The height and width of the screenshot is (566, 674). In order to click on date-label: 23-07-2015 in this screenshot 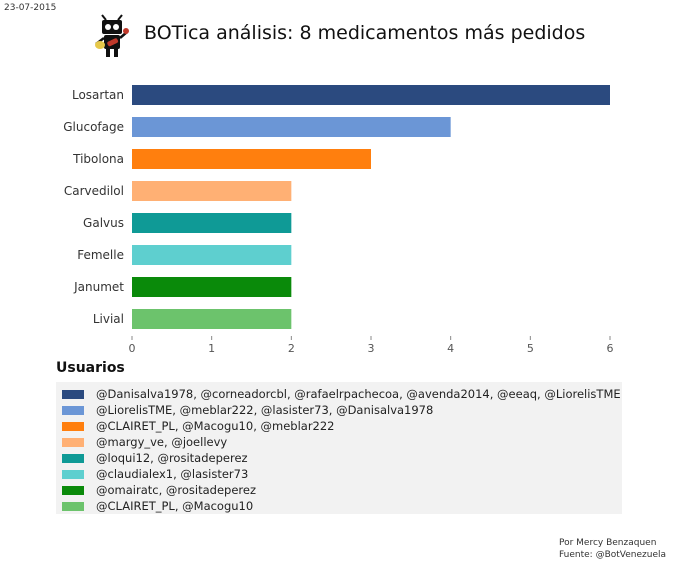, I will do `click(30, 8)`.